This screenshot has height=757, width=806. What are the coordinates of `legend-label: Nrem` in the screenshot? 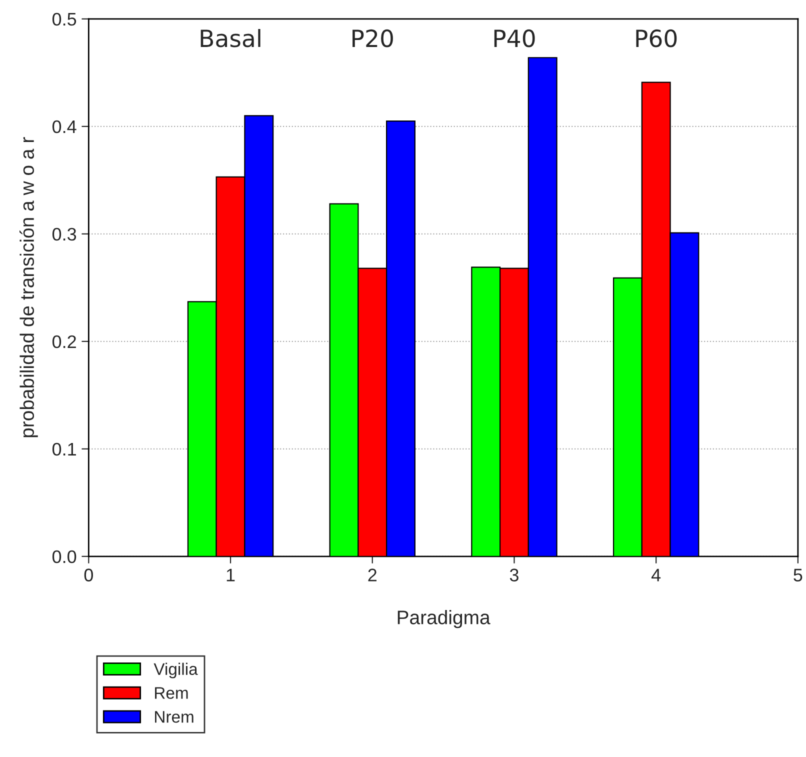 It's located at (174, 717).